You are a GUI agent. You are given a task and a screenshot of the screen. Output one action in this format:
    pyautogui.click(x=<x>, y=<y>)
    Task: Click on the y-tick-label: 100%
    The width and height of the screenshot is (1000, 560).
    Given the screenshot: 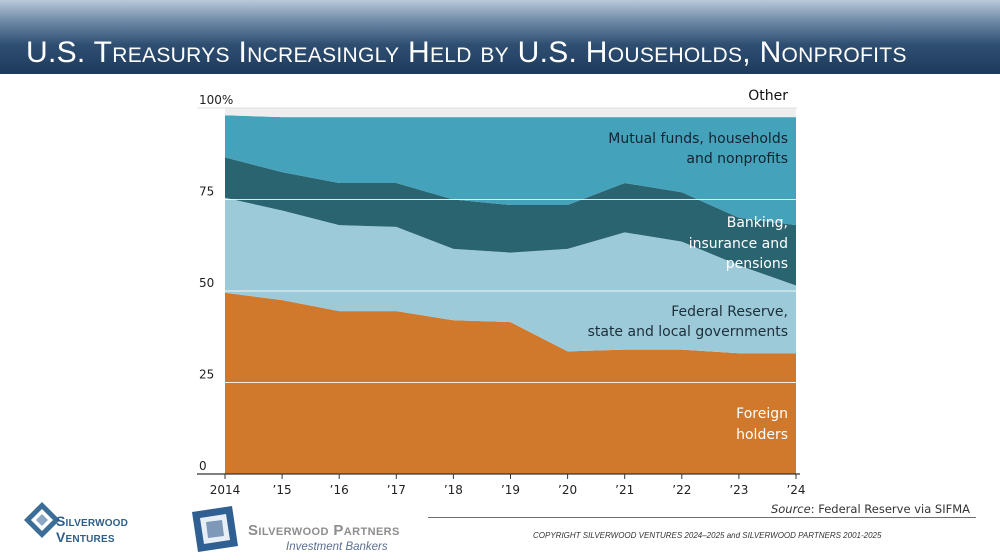 What is the action you would take?
    pyautogui.click(x=216, y=100)
    